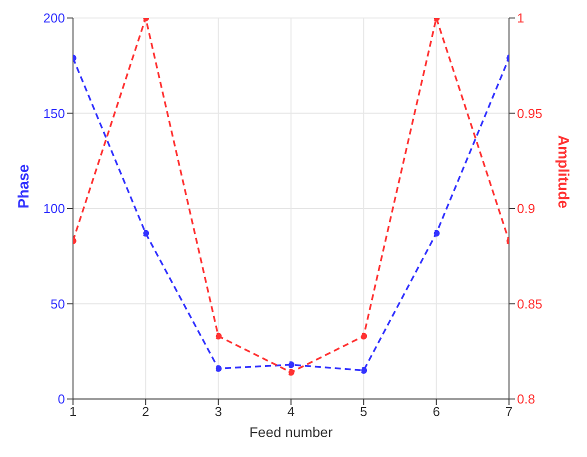 The image size is (587, 457). What do you see at coordinates (61, 399) in the screenshot?
I see `y-tick-label: 0` at bounding box center [61, 399].